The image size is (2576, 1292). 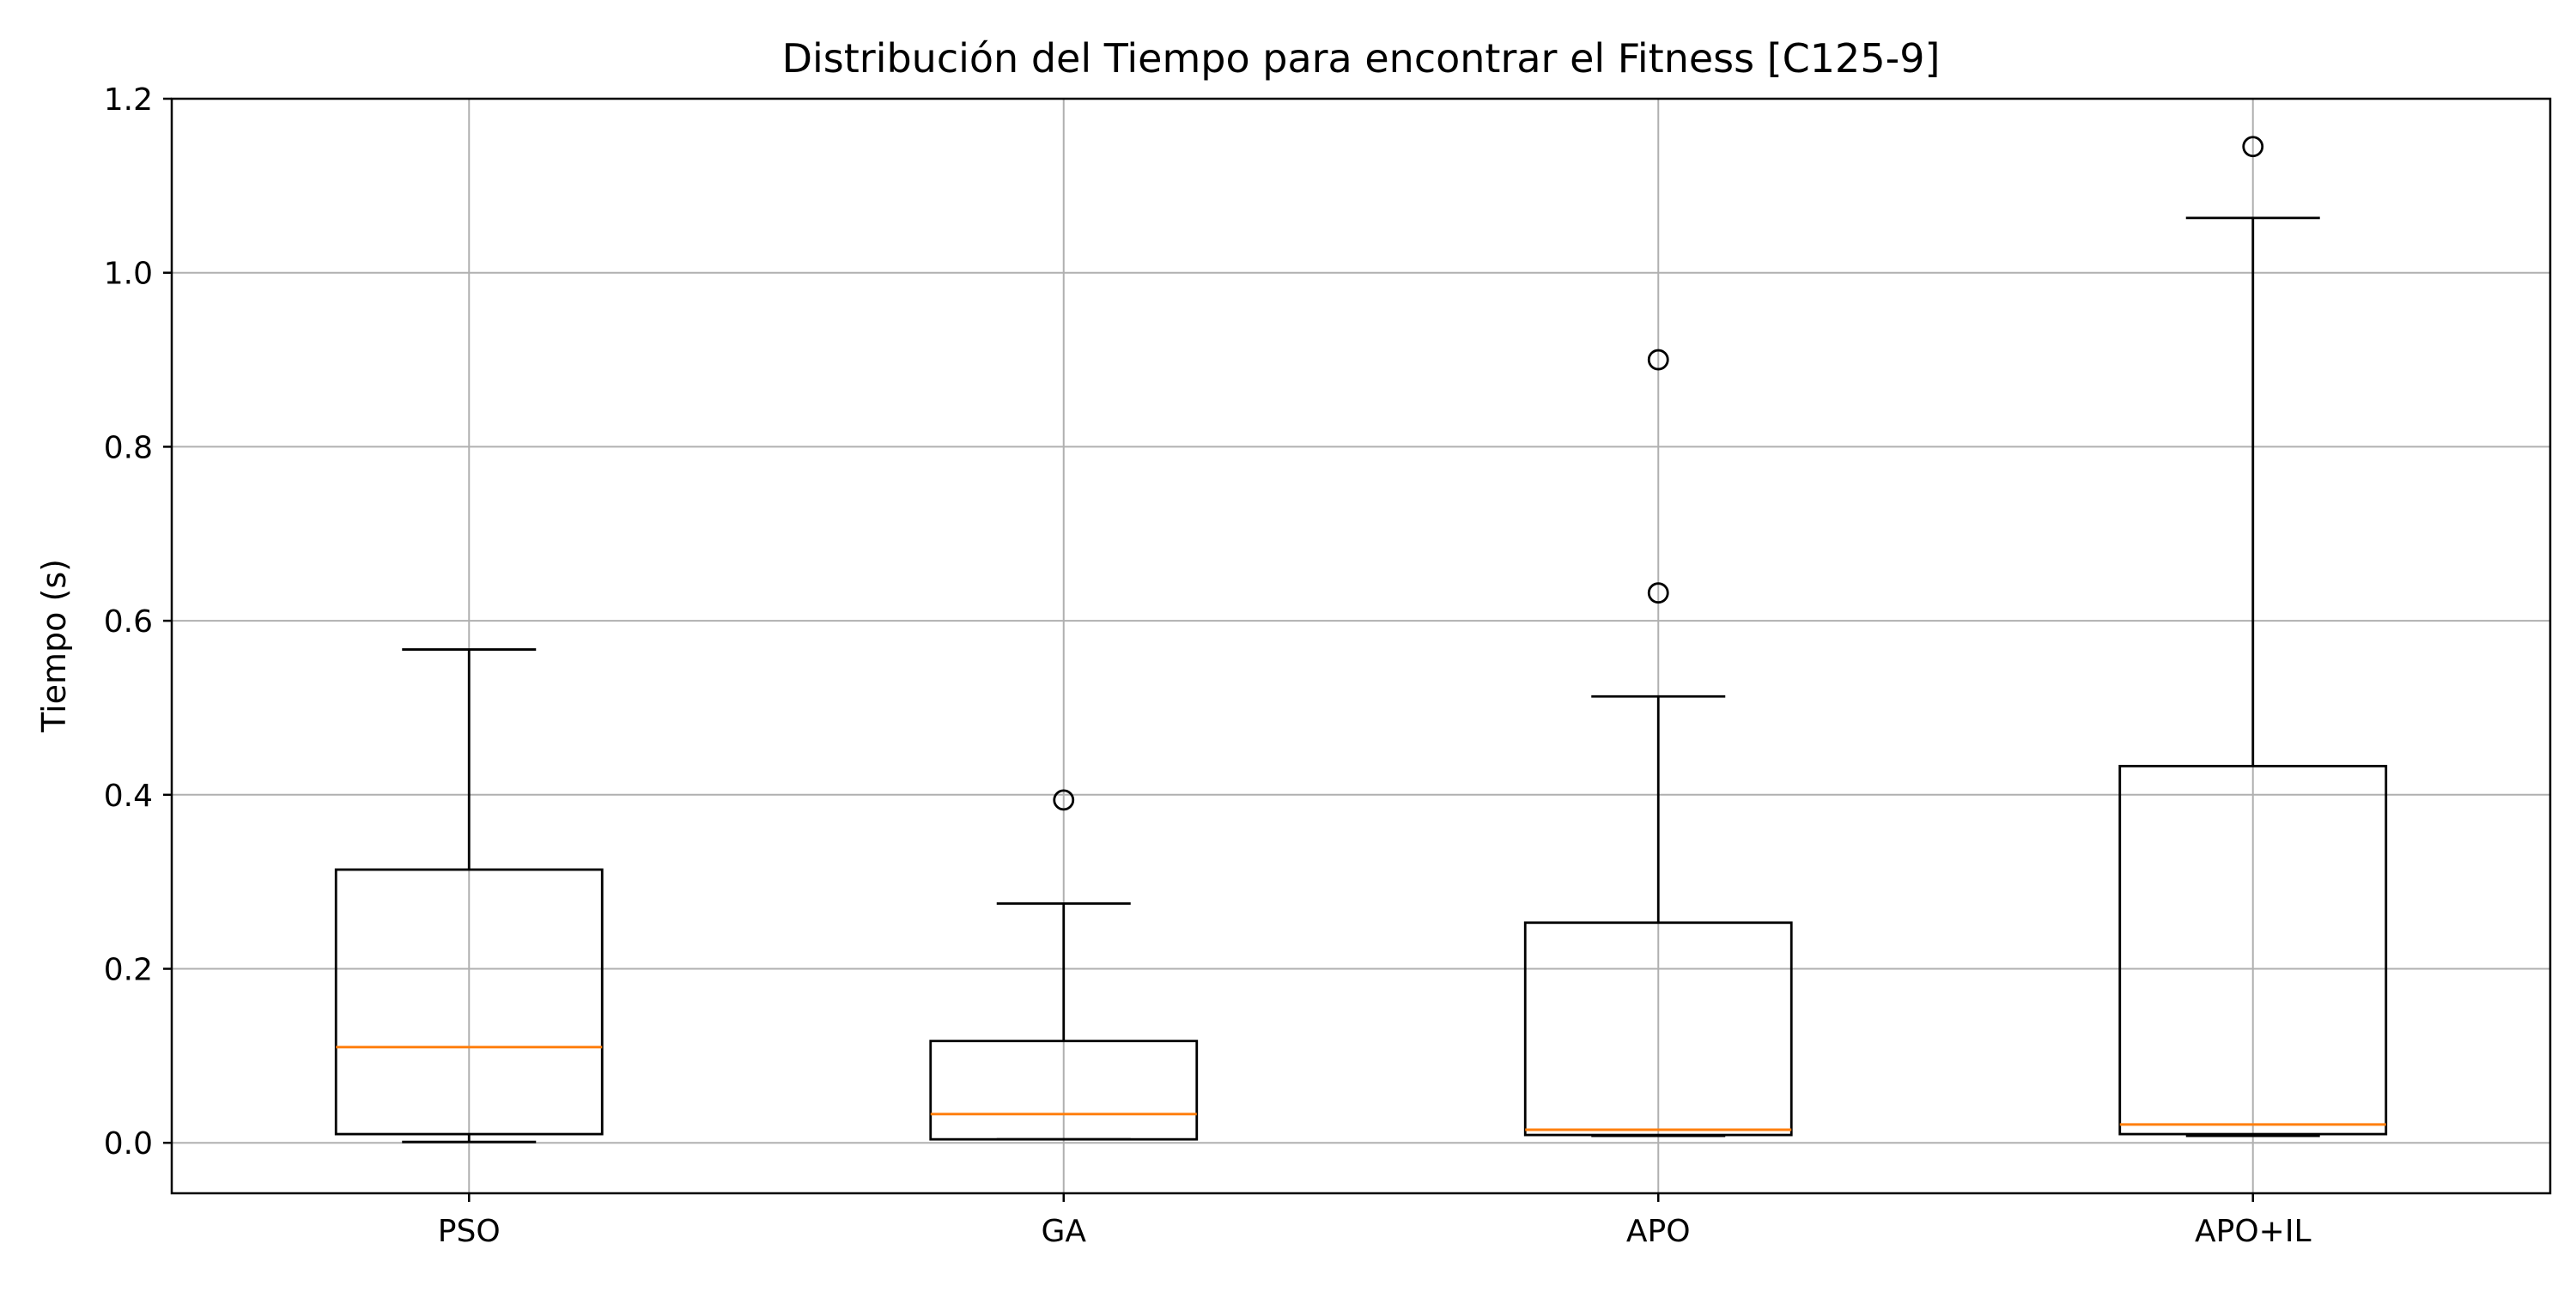 I want to click on y-tick-label: 0.6, so click(x=128, y=622).